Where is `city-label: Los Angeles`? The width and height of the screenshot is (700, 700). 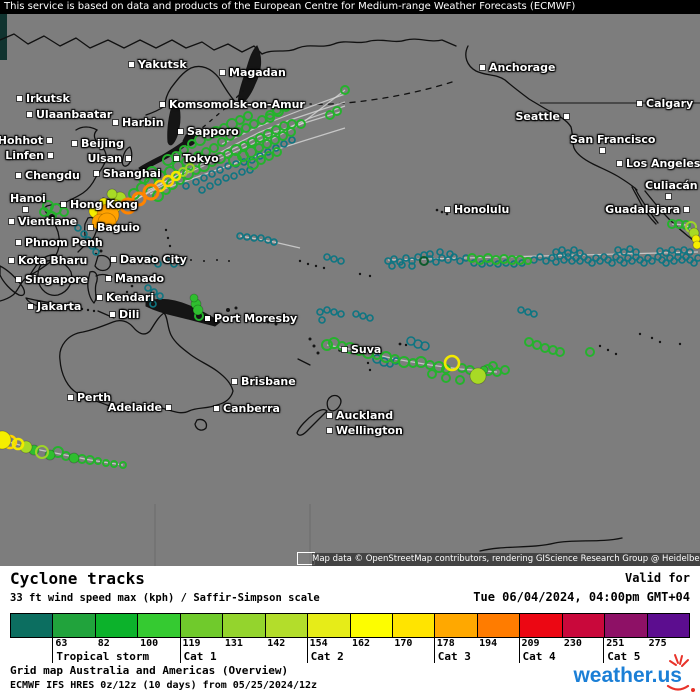
city-label: Los Angeles is located at coordinates (663, 163).